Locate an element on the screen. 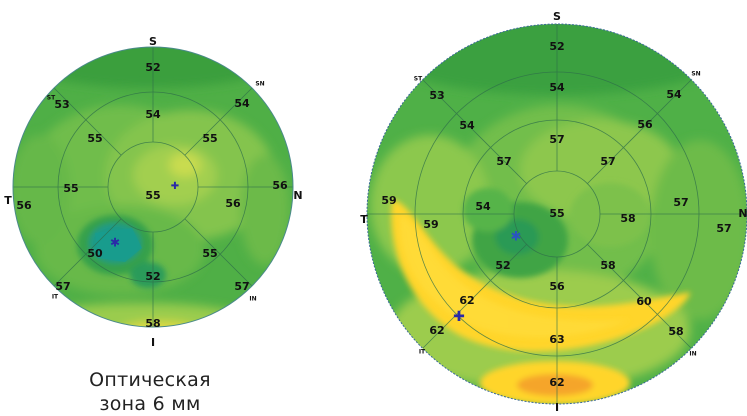 Image resolution: width=747 pixels, height=416 pixels. right-value-r4-it: 62 is located at coordinates (436, 330).